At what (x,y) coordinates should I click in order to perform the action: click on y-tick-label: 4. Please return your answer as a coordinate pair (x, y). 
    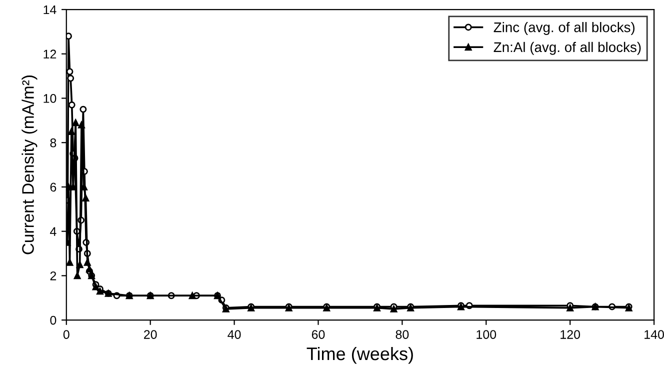
    Looking at the image, I should click on (53, 231).